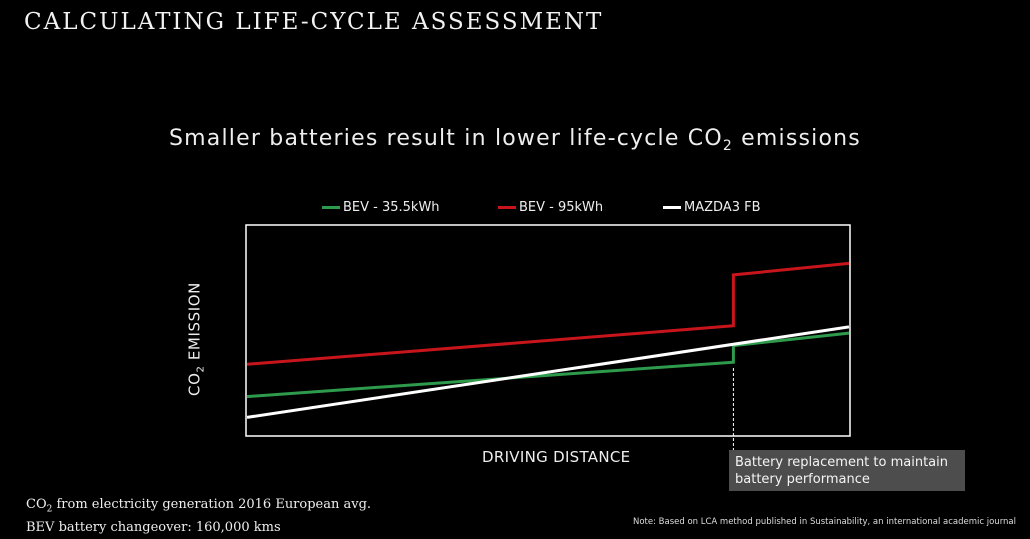 The width and height of the screenshot is (1030, 539). What do you see at coordinates (556, 457) in the screenshot?
I see `x-axis-label: DRIVING DISTANCE` at bounding box center [556, 457].